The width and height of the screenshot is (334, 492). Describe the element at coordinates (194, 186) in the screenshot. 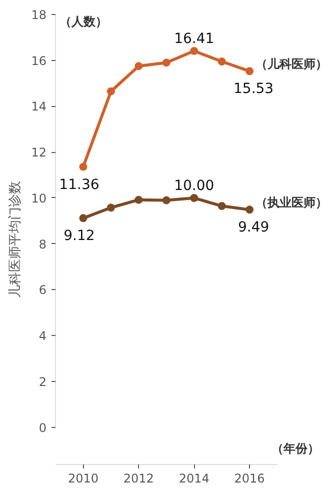

I see `data-label: 10.00` at that location.